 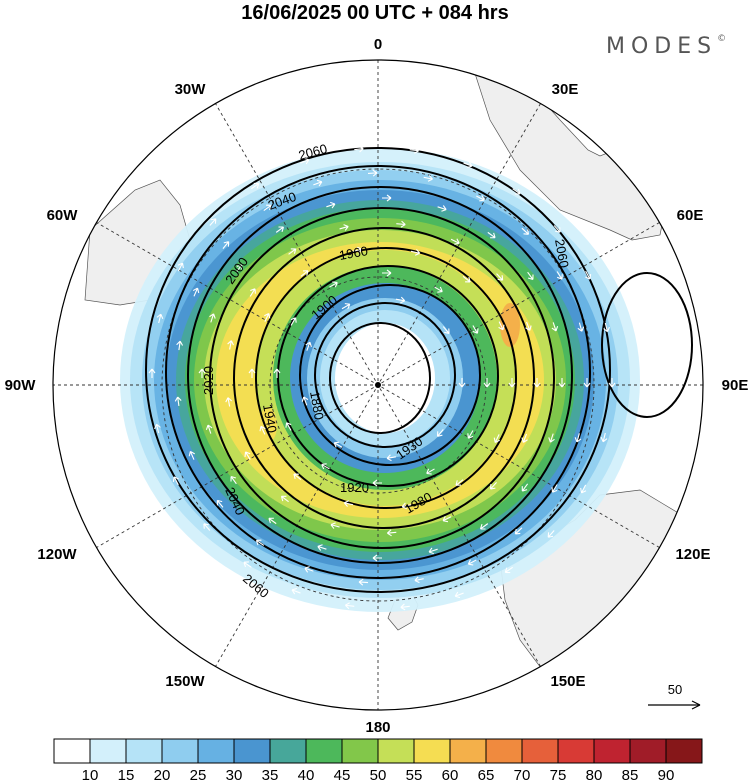 I want to click on contour-label: 2020, so click(x=208, y=380).